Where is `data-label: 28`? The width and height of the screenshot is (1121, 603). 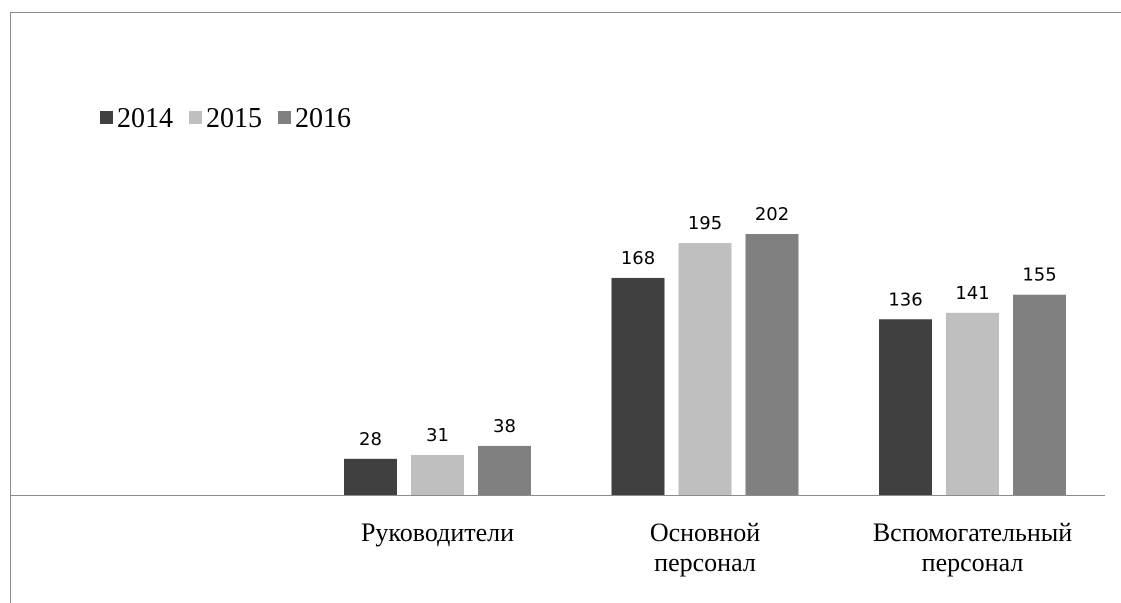
data-label: 28 is located at coordinates (370, 439).